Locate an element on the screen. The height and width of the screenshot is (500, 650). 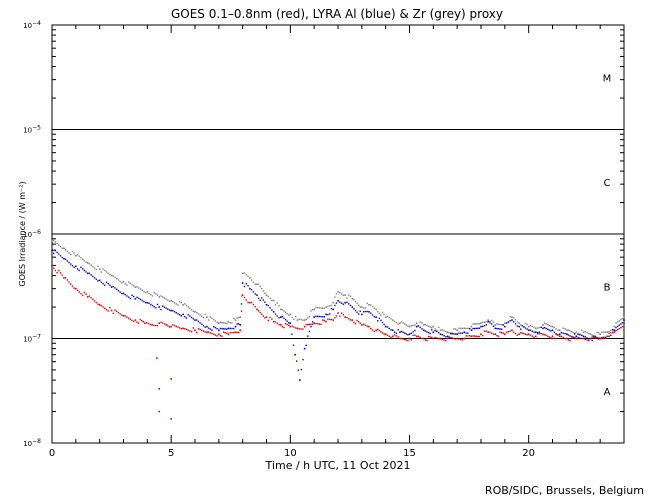
x-axis-label: Time / h UTC, 11 Oct 2021 is located at coordinates (338, 465).